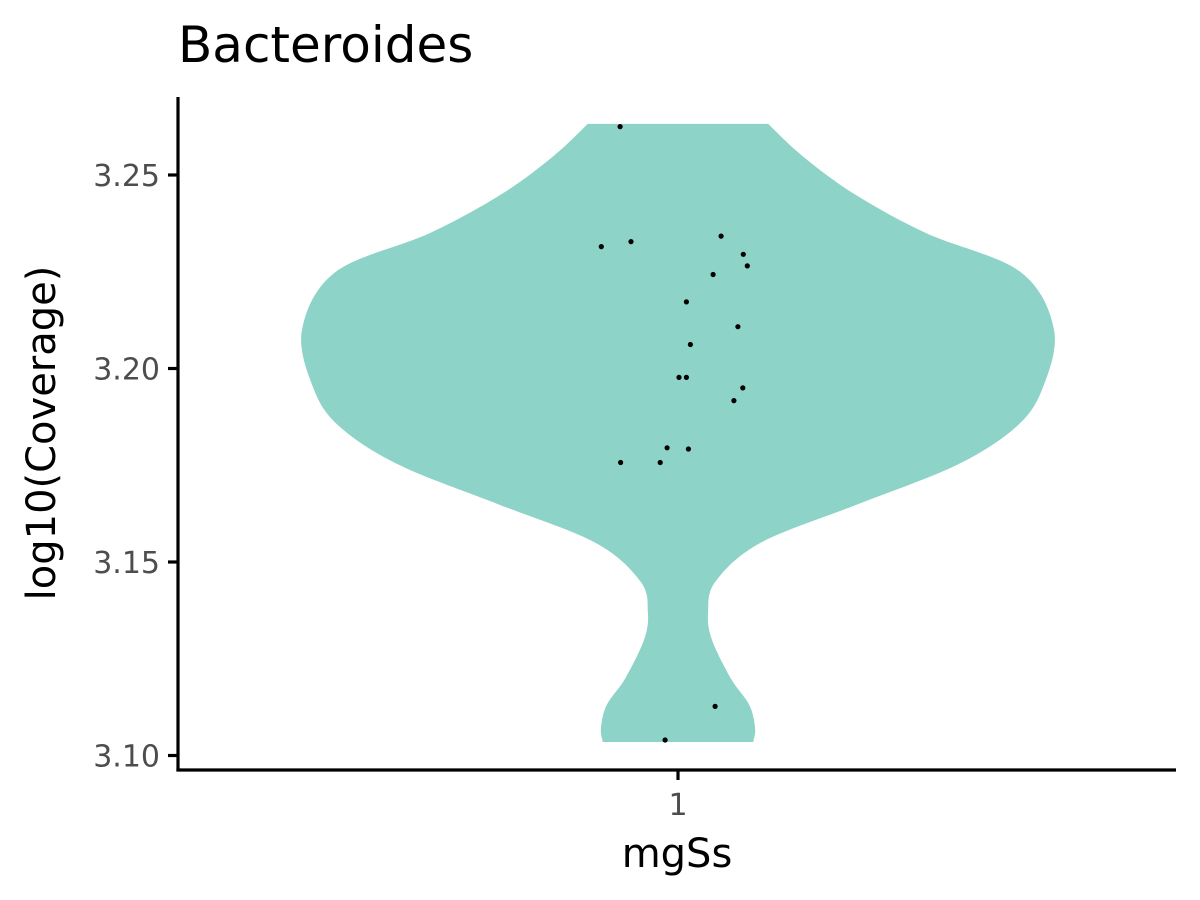  I want to click on x-axis-ticks: 1, so click(678, 796).